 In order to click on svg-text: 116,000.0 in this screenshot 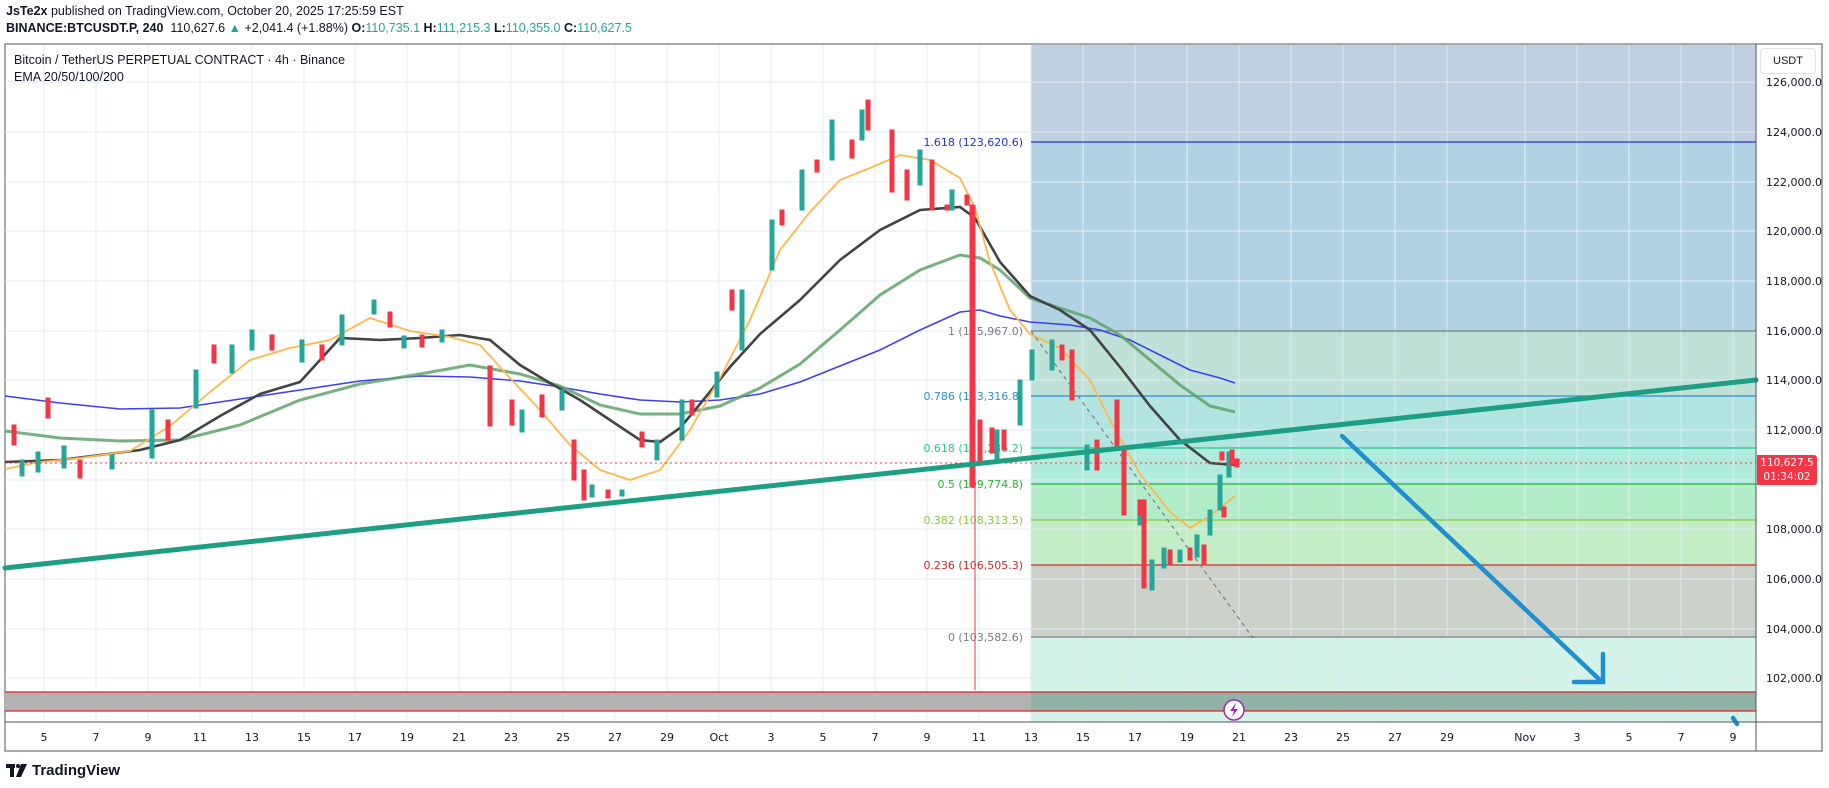, I will do `click(1794, 331)`.